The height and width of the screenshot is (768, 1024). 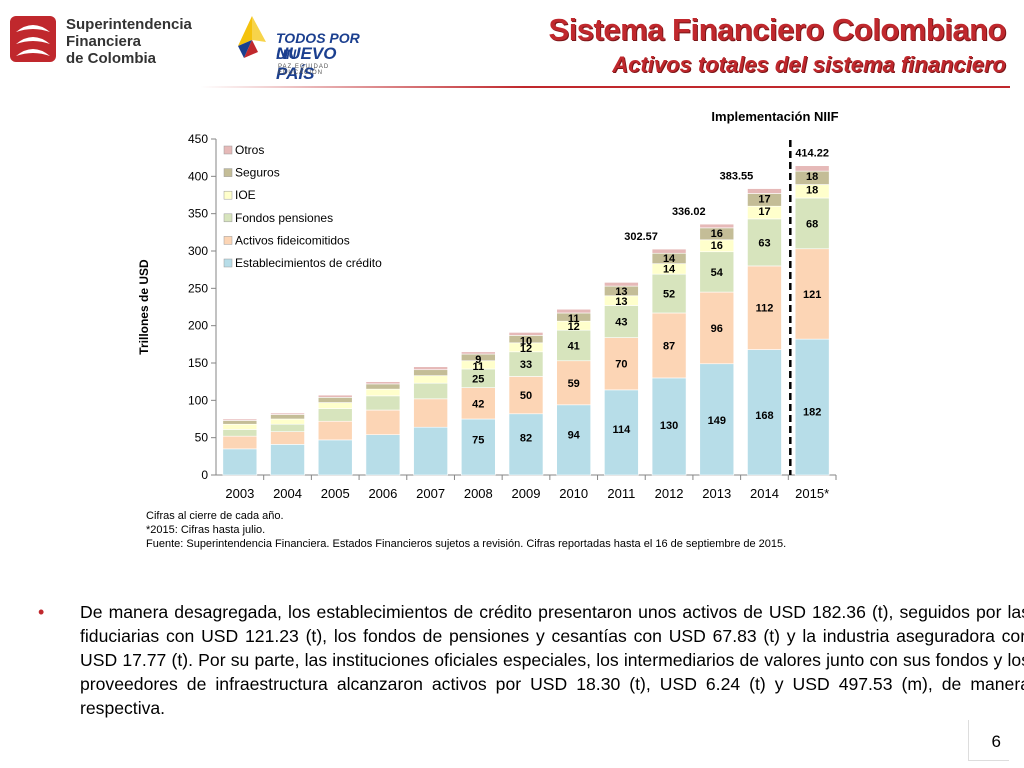 I want to click on data-label: 43, so click(x=621, y=323).